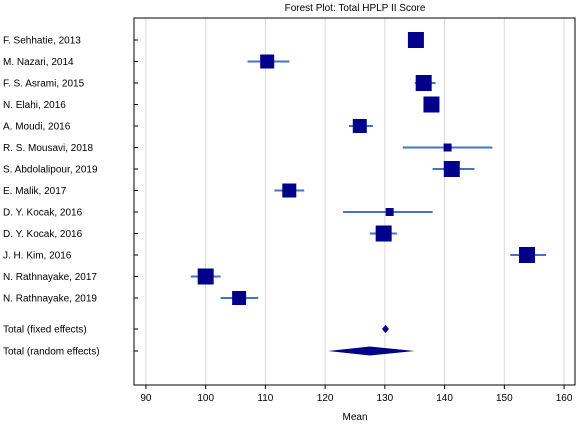  I want to click on x-tick-label: 100, so click(205, 398).